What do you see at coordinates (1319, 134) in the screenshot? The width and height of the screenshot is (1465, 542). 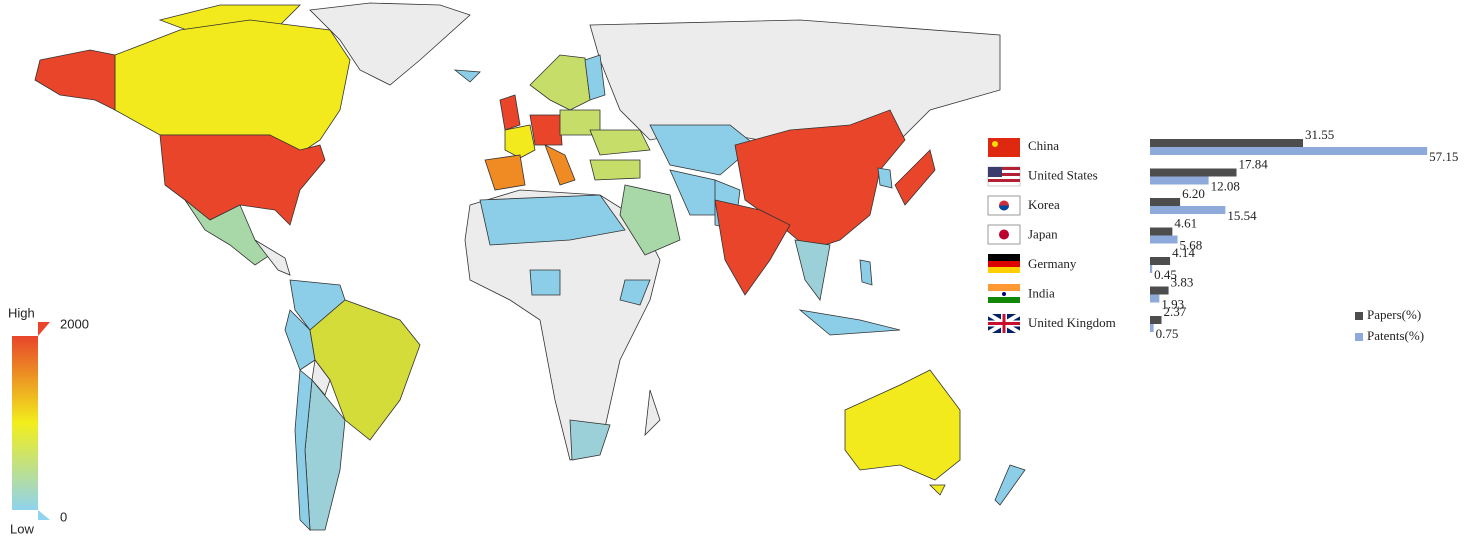 I see `value-label: 31.55` at bounding box center [1319, 134].